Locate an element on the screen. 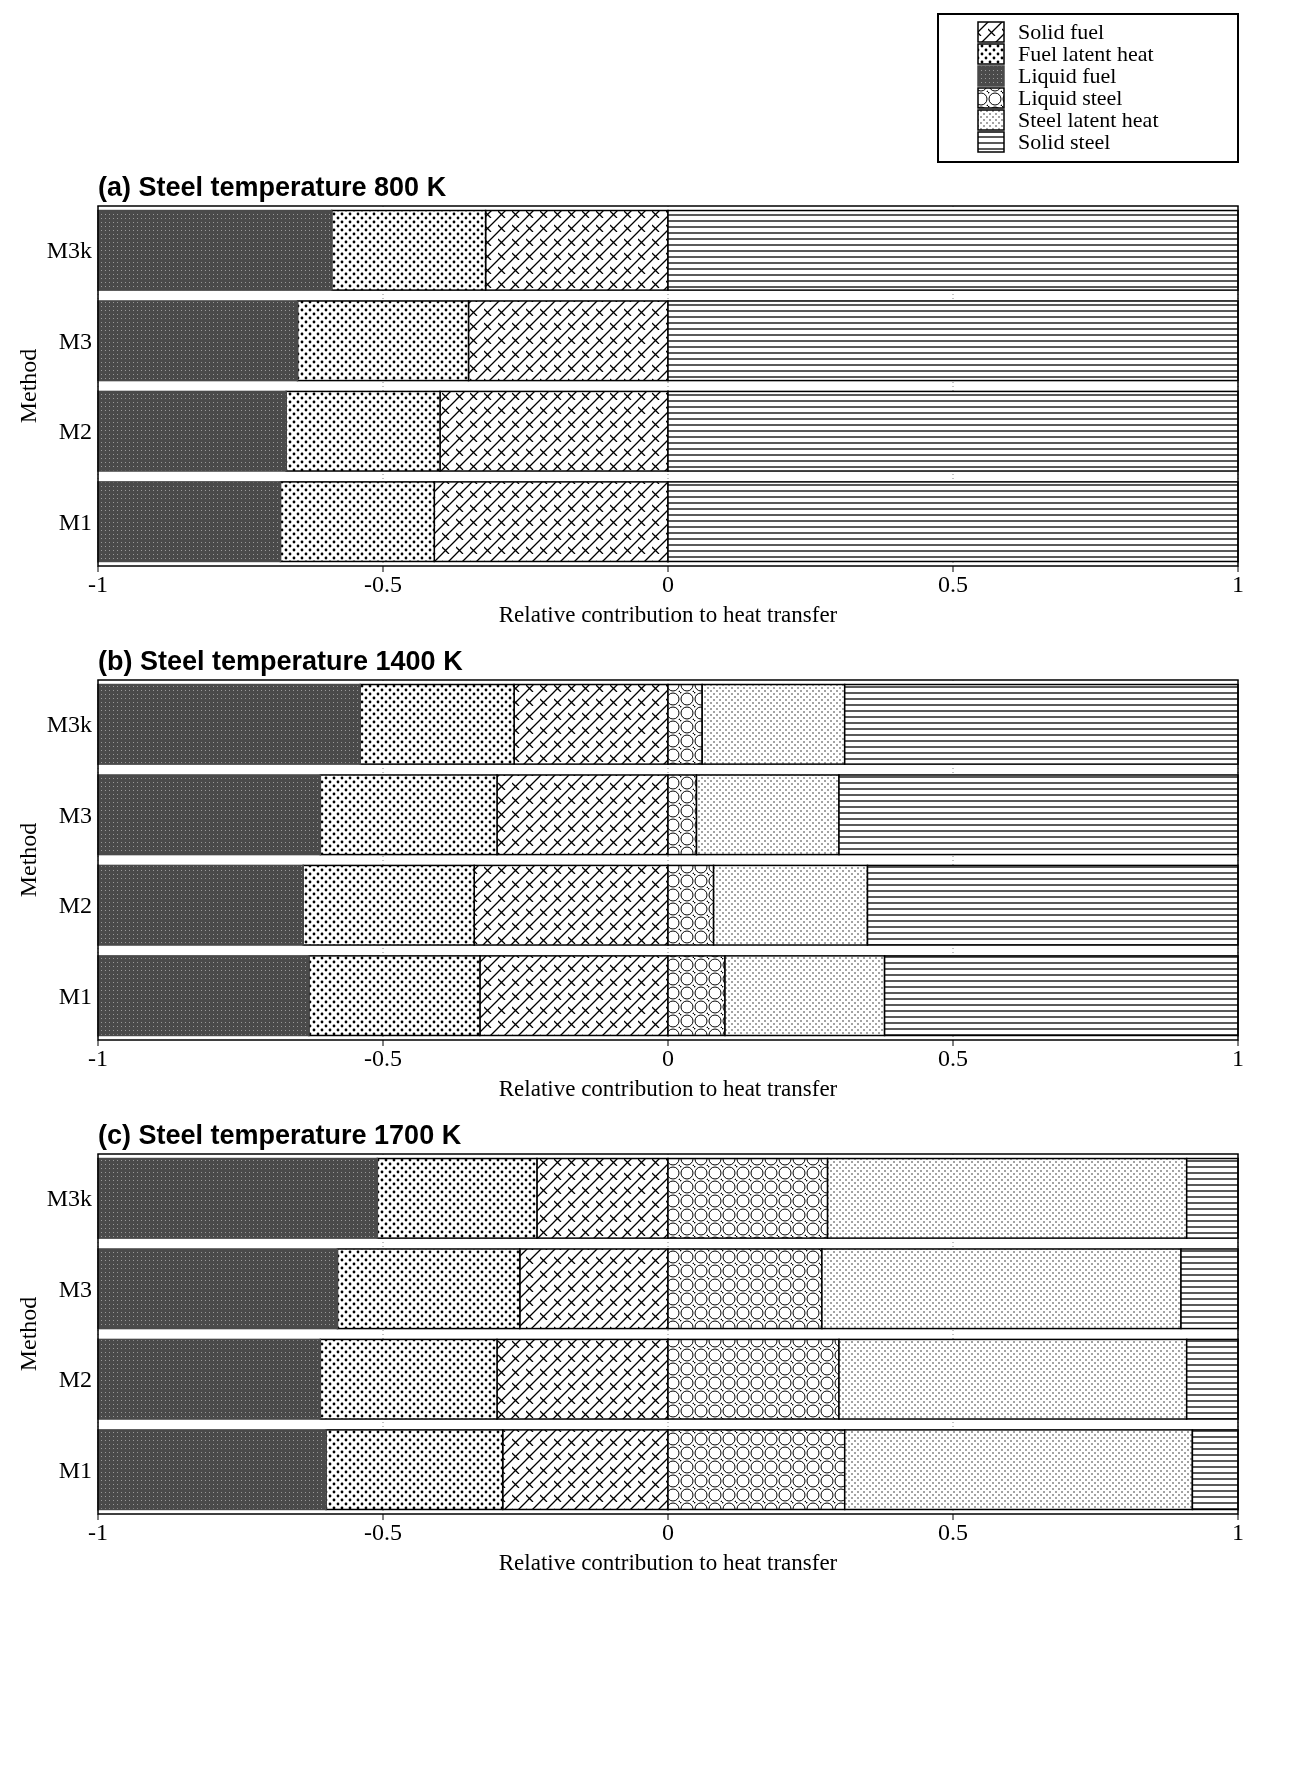  chart-title: (b) Steel temperature 1400 K is located at coordinates (281, 661).